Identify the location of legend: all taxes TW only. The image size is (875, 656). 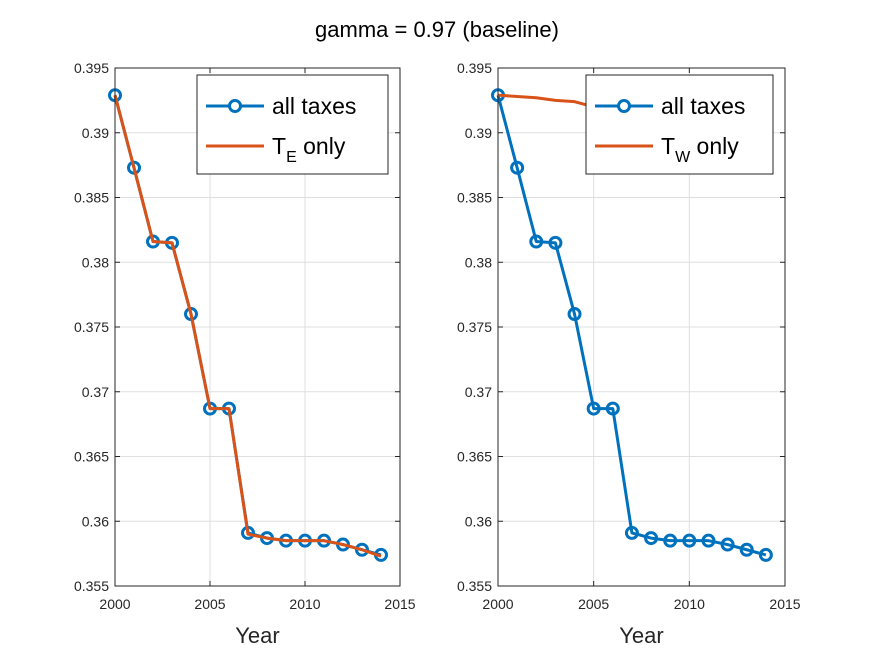
(679, 124).